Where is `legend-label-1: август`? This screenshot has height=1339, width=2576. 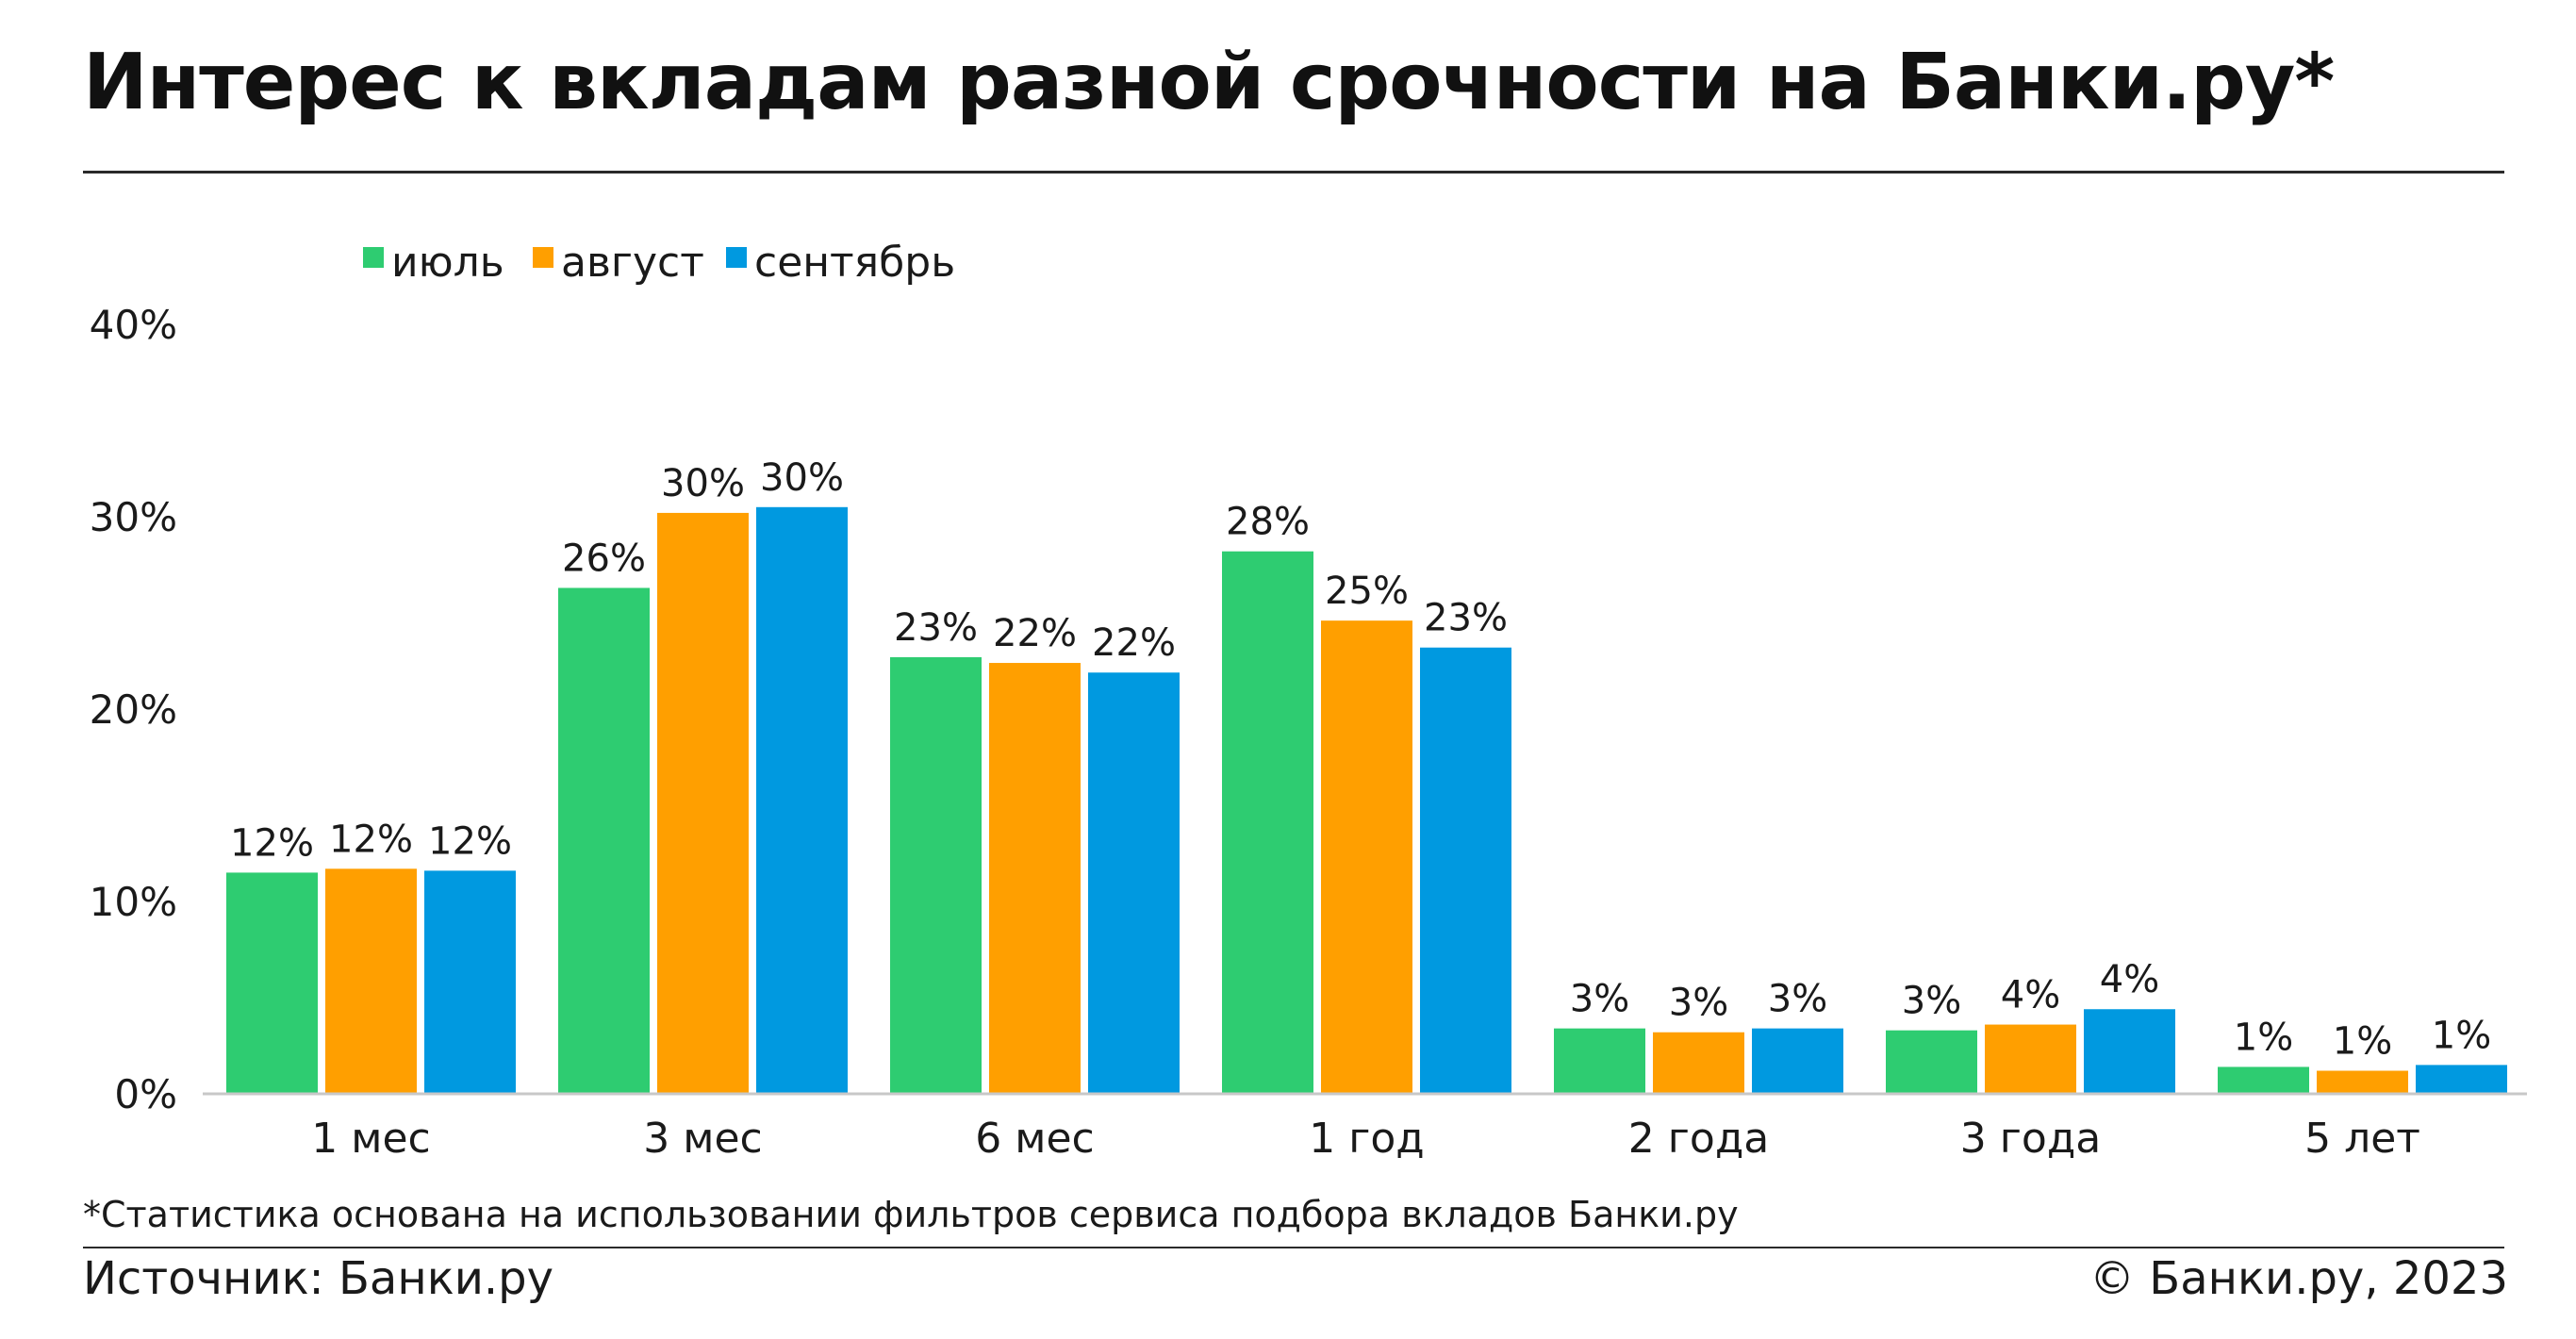
legend-label-1: август is located at coordinates (632, 263).